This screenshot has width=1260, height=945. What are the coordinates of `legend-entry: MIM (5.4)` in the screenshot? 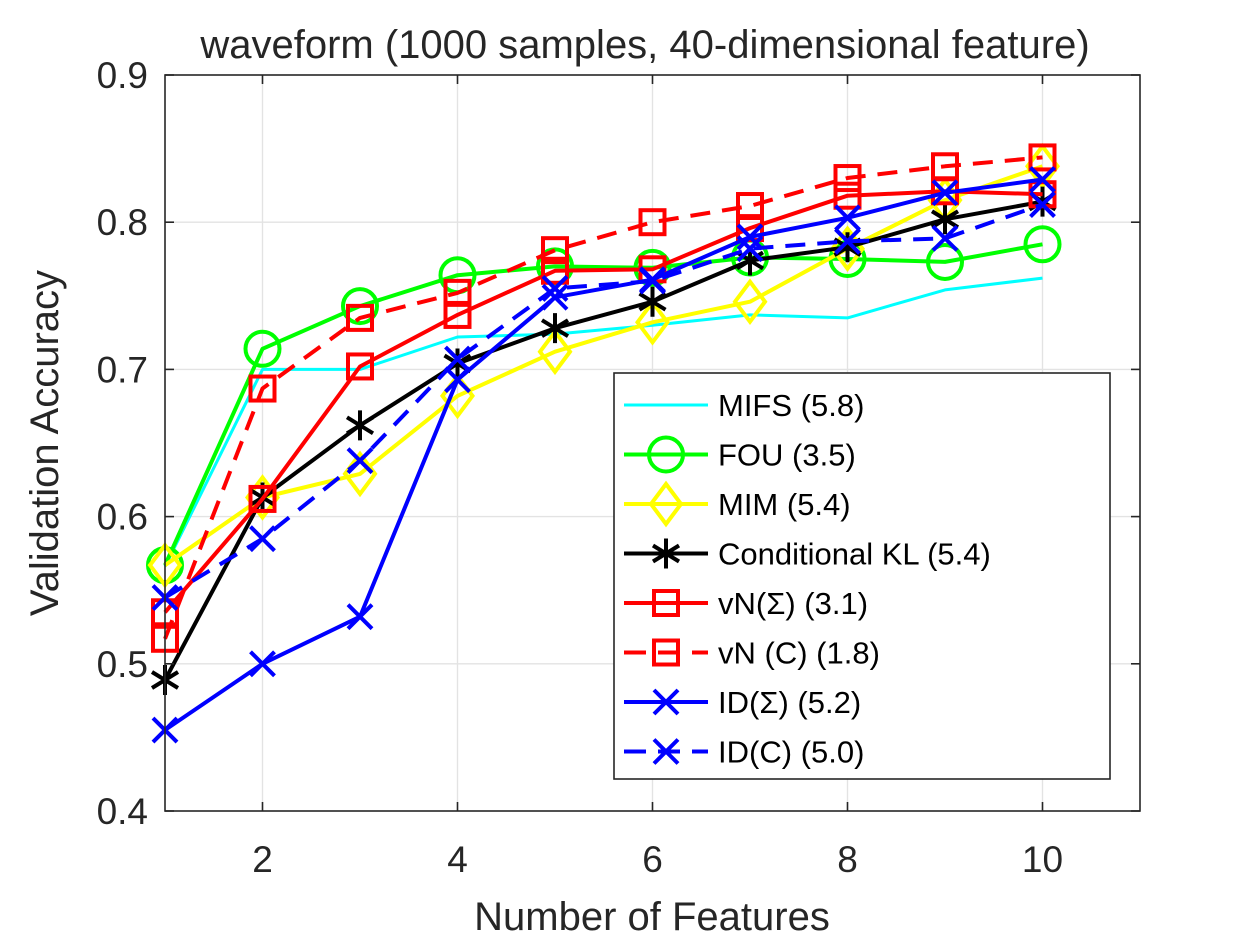 It's located at (737, 504).